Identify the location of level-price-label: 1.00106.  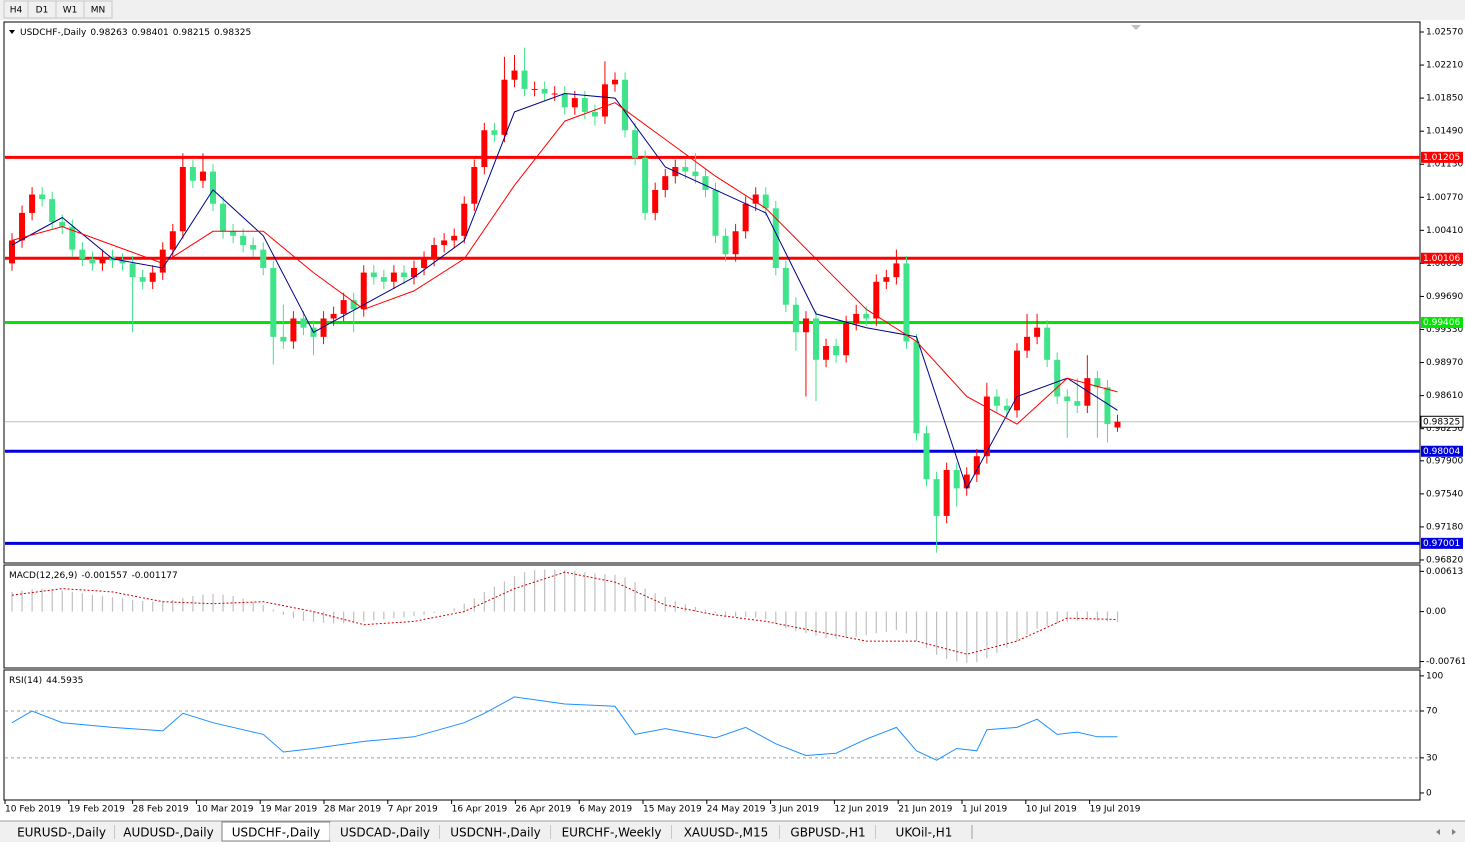
(1441, 259).